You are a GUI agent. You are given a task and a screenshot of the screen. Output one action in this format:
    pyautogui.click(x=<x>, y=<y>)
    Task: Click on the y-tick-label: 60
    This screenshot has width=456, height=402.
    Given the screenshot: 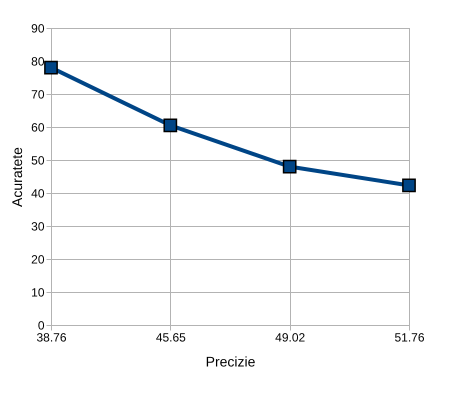 What is the action you would take?
    pyautogui.click(x=38, y=127)
    